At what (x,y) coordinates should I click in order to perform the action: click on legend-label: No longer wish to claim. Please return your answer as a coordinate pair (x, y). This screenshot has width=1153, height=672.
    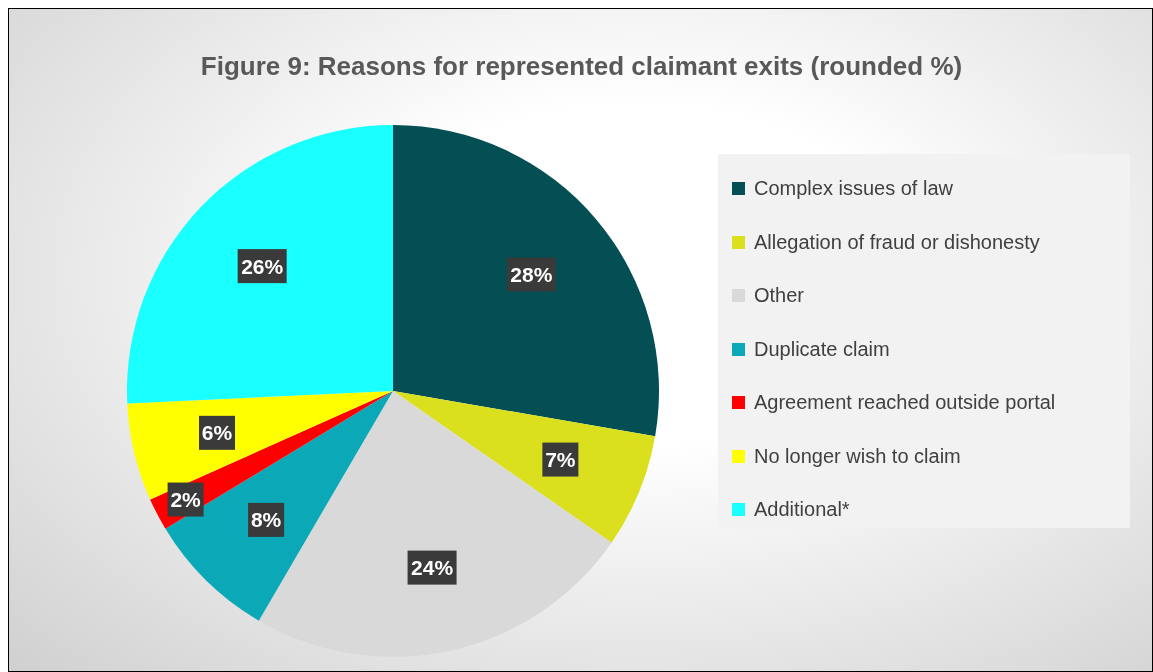
    Looking at the image, I should click on (857, 456).